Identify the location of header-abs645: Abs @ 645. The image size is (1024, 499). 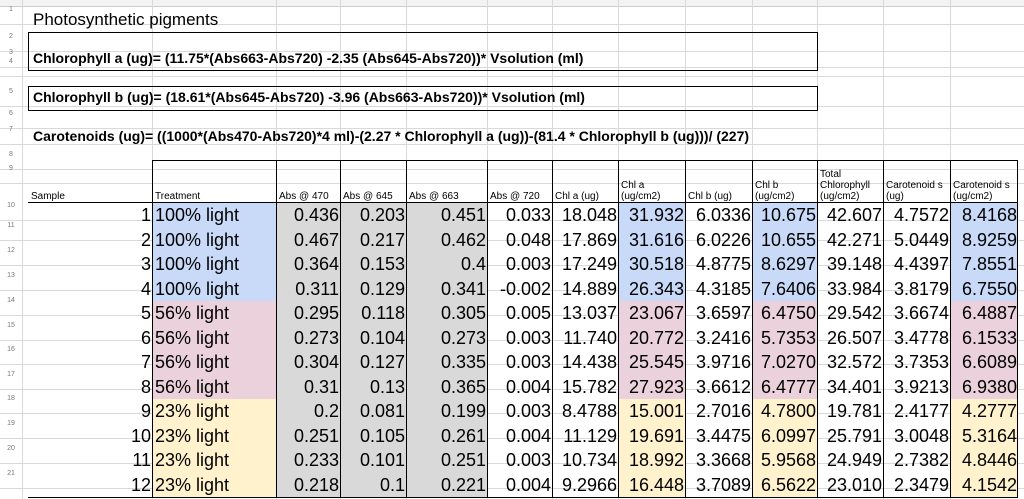
(368, 196).